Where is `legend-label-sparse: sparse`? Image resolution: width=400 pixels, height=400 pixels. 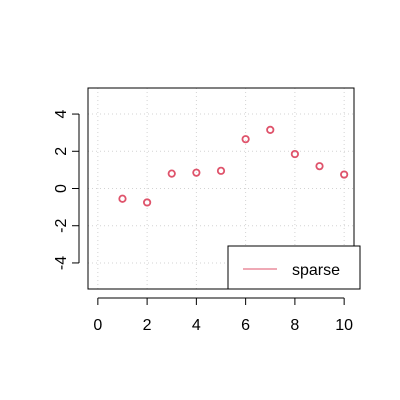
legend-label-sparse: sparse is located at coordinates (316, 270).